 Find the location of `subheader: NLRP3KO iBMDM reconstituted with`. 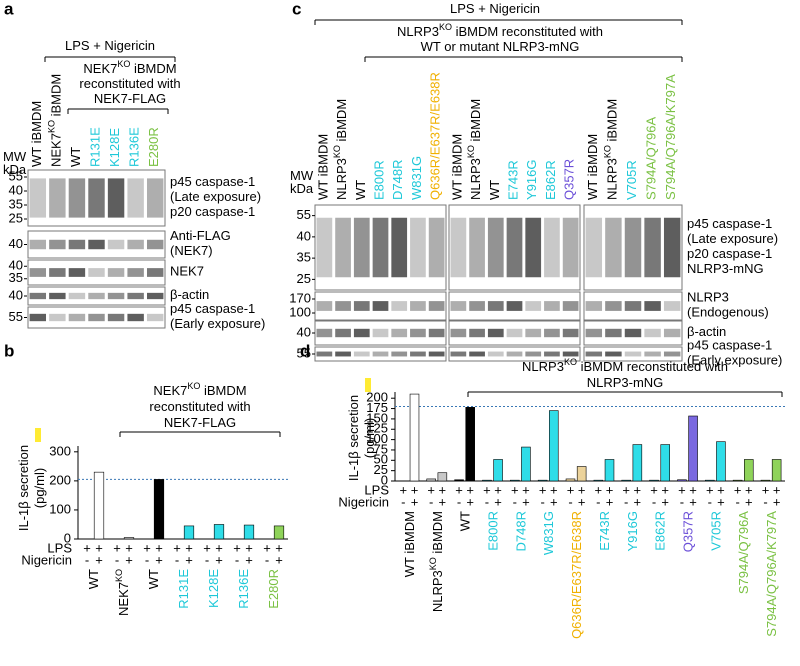

subheader: NLRP3KO iBMDM reconstituted with is located at coordinates (500, 30).